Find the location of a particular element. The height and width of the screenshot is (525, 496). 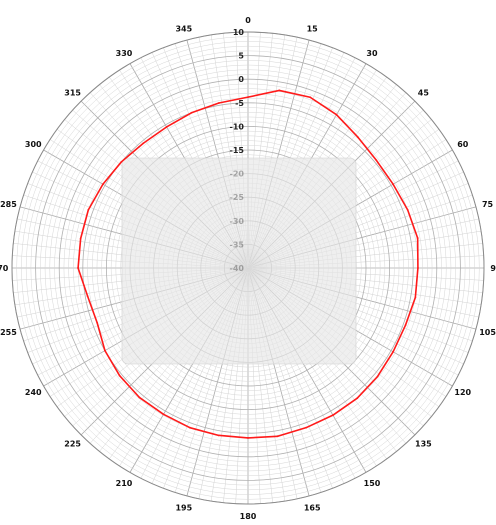

radial-tick-label: -15 is located at coordinates (237, 150).